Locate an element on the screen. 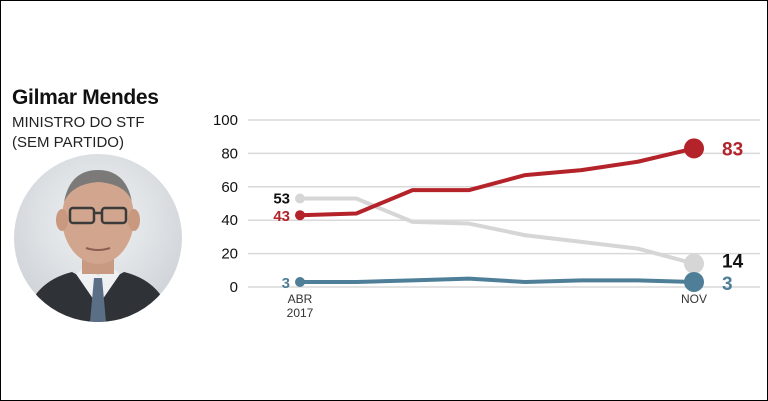 This screenshot has width=768, height=401. end-marker-gray is located at coordinates (694, 263).